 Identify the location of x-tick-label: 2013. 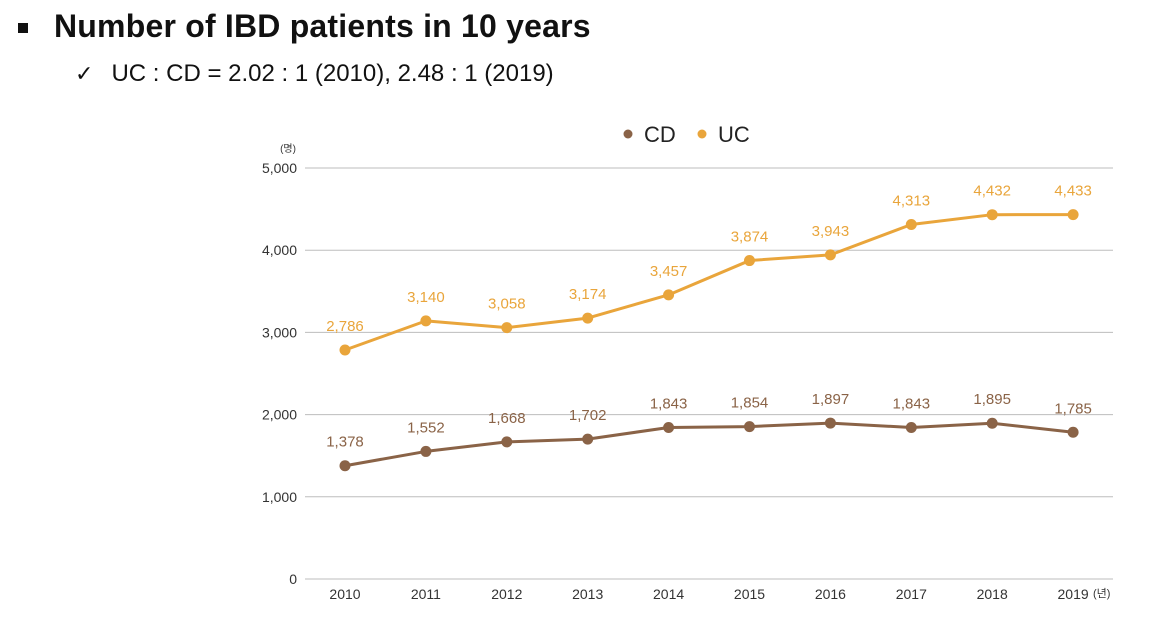
(587, 594).